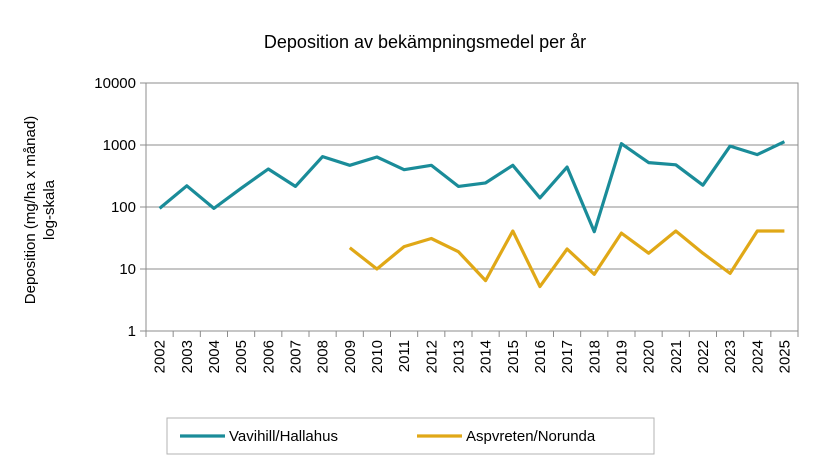  What do you see at coordinates (49, 209) in the screenshot?
I see `y-axis-label-scale: log-skala` at bounding box center [49, 209].